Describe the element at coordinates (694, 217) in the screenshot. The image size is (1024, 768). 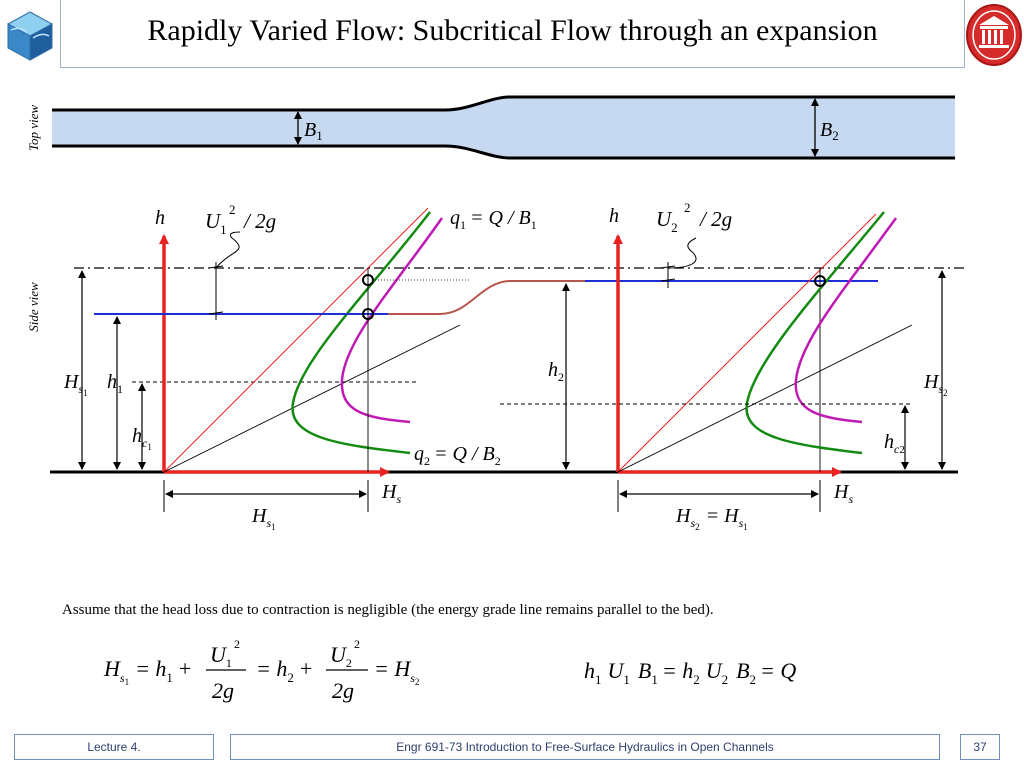
I see `right-velocity-head-label: U2 2 / 2g` at that location.